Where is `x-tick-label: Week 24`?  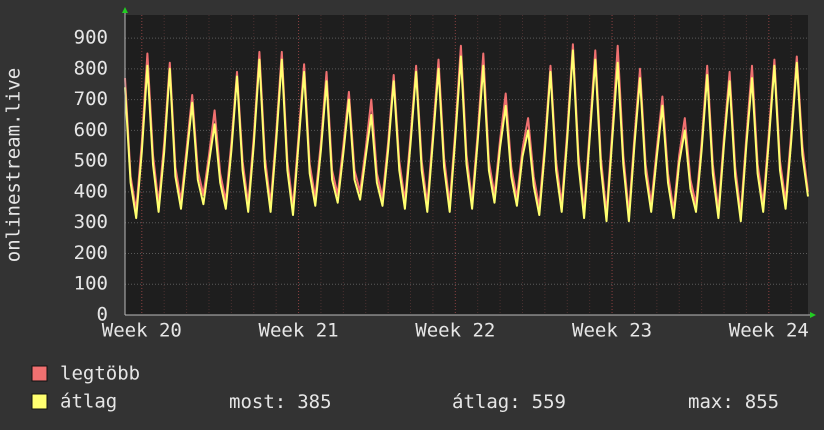
x-tick-label: Week 24 is located at coordinates (769, 331).